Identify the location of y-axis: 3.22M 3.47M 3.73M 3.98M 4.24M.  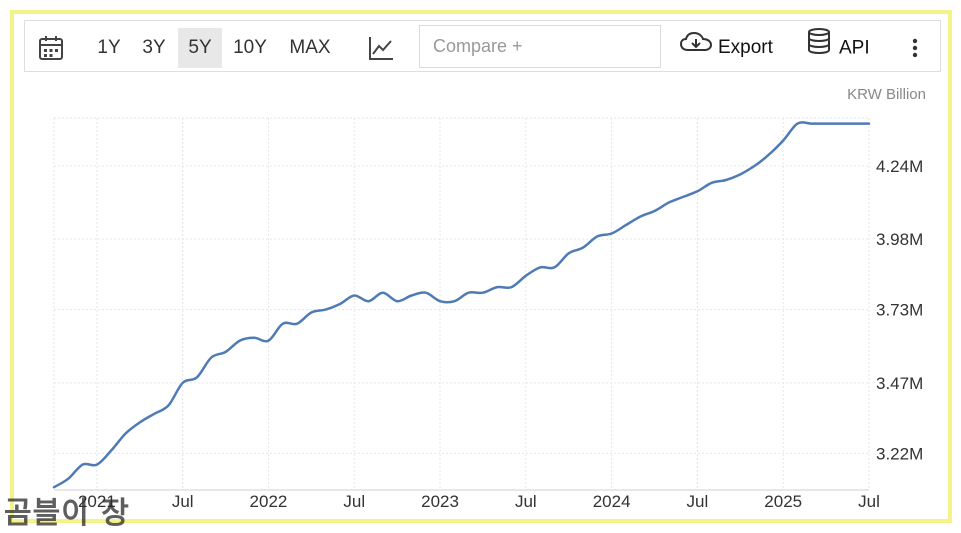
(899, 310).